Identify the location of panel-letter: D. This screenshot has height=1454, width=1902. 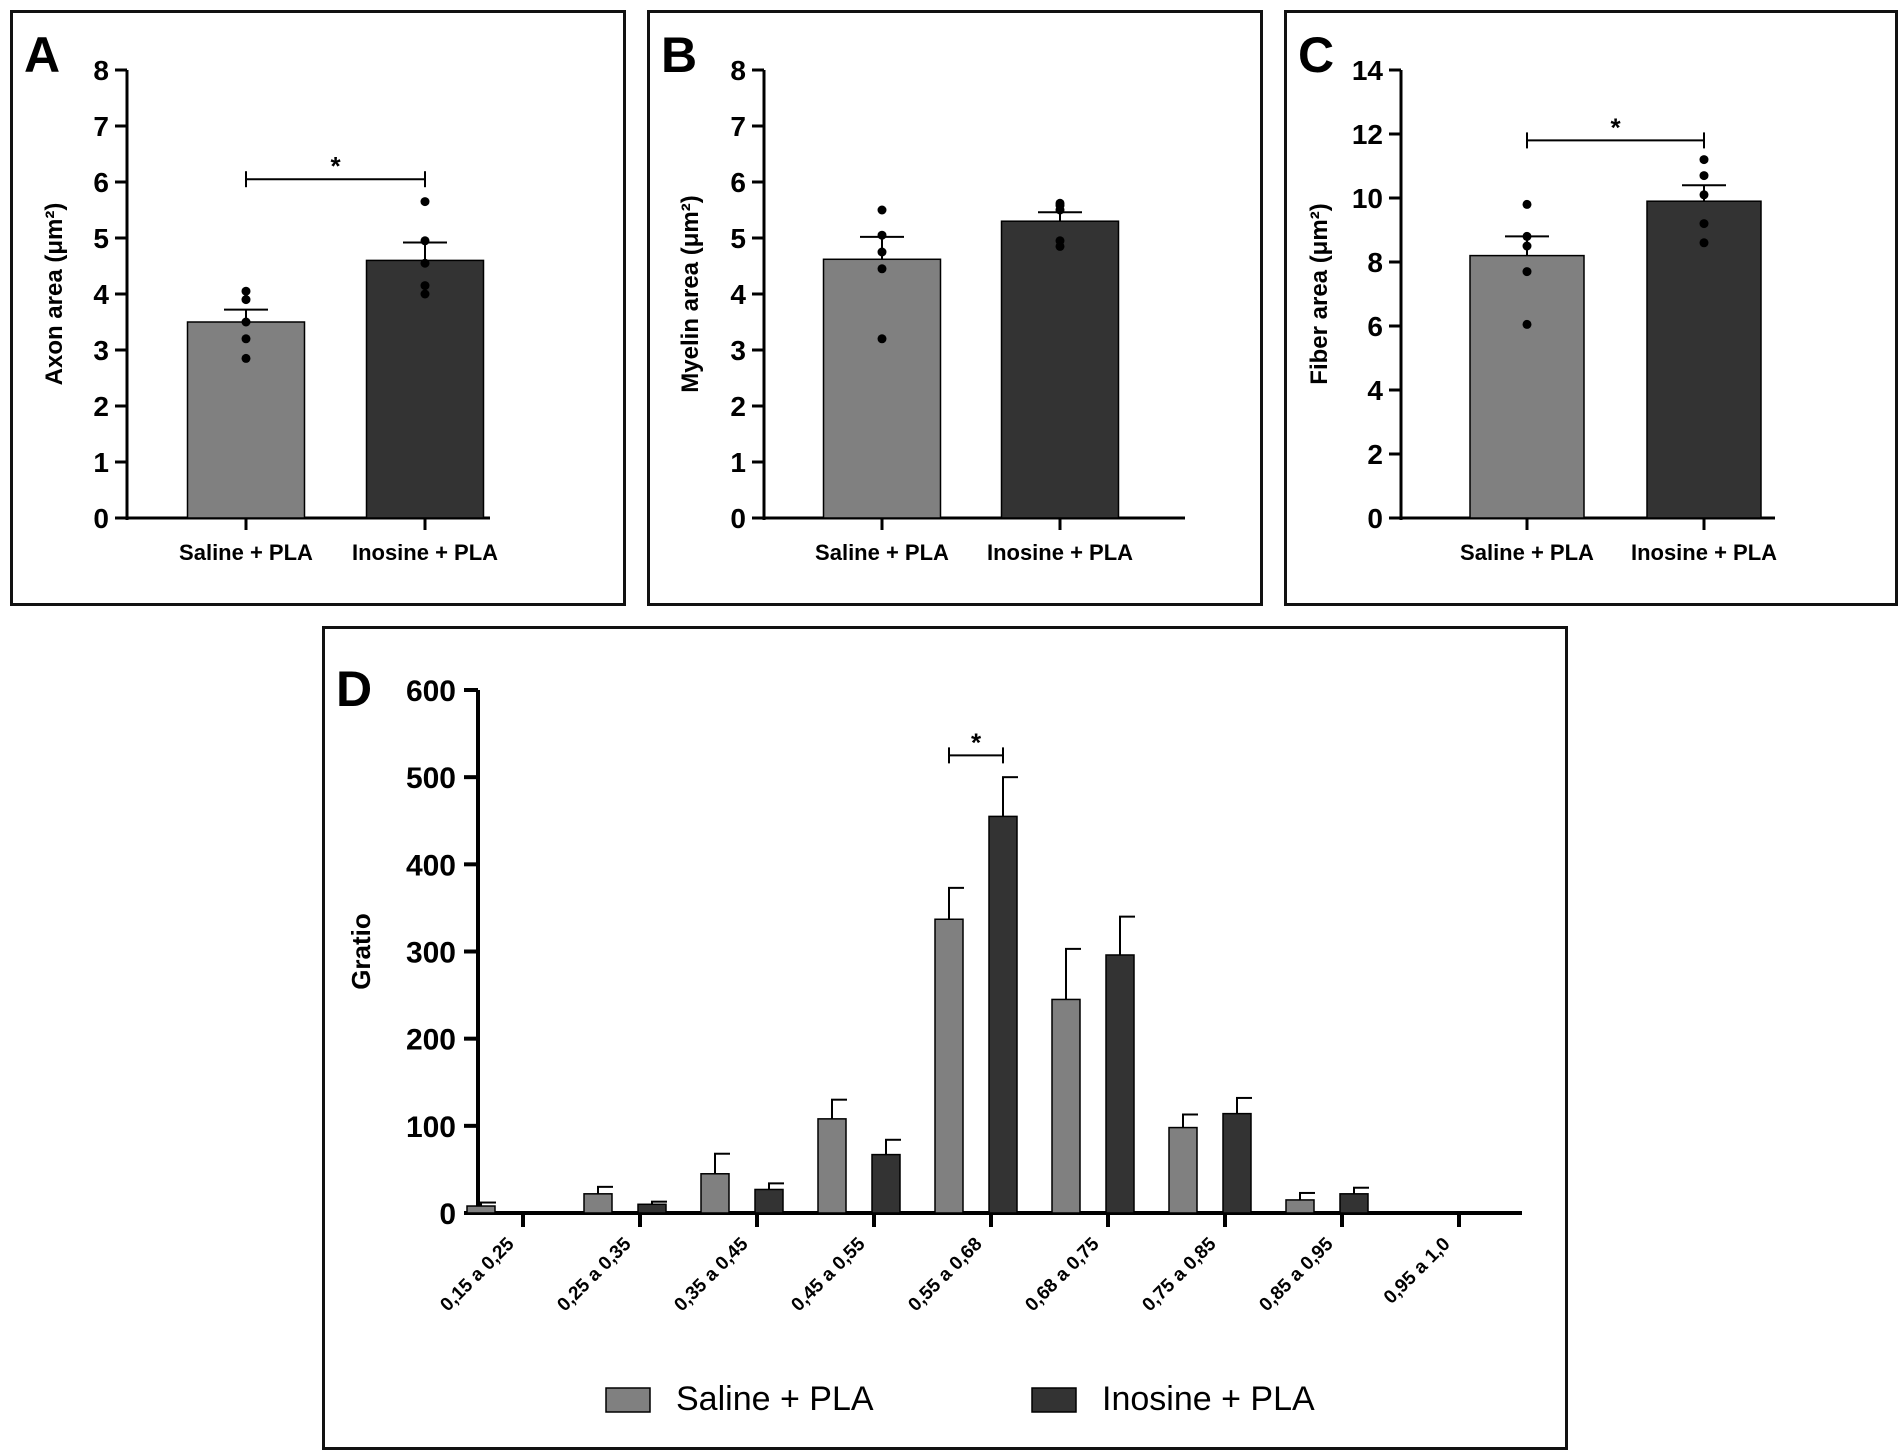
(354, 689).